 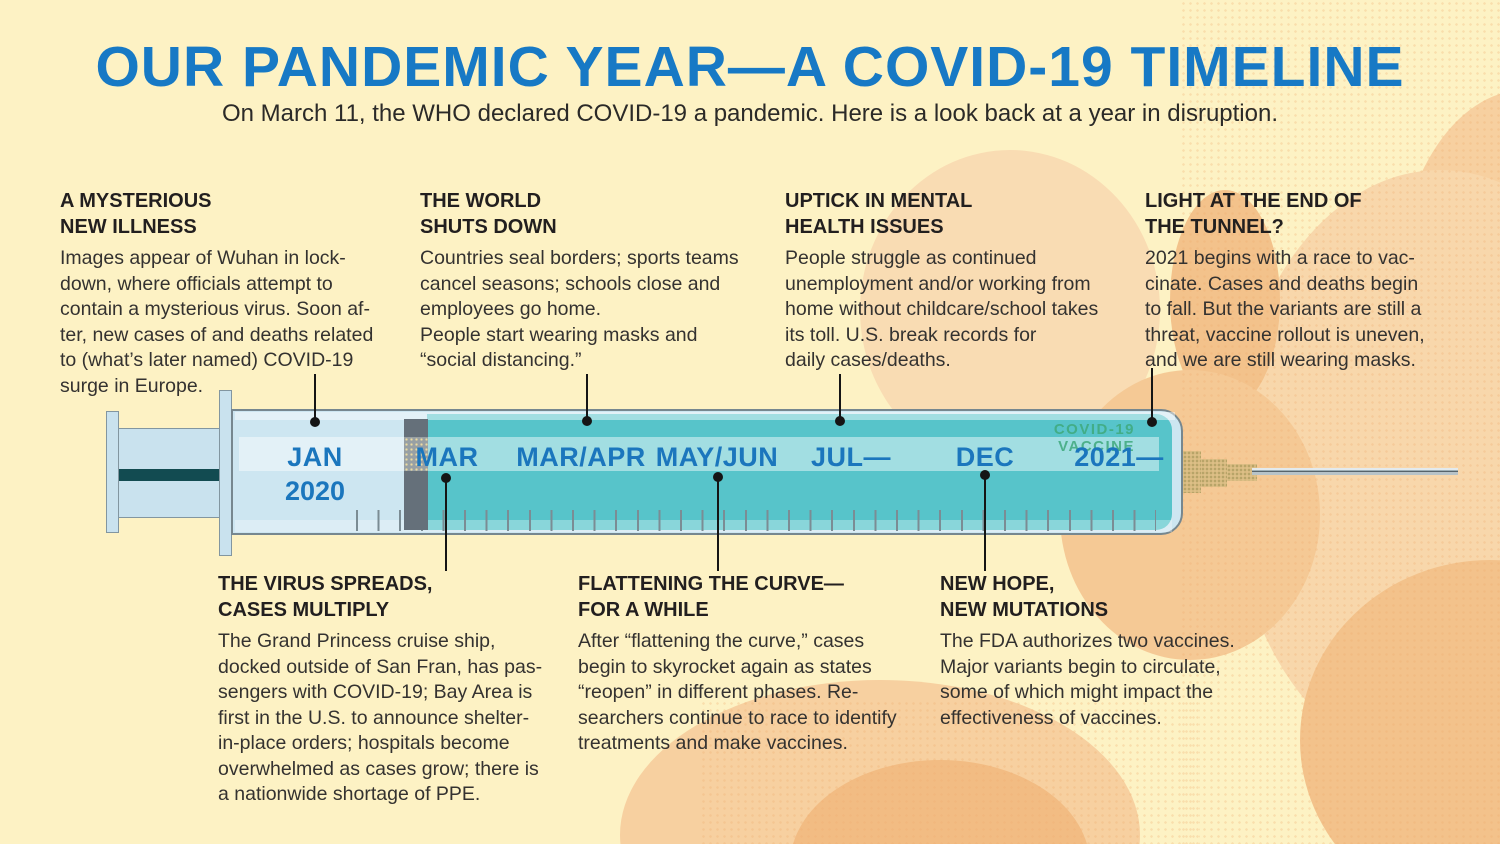 What do you see at coordinates (756, 520) in the screenshot?
I see `timeline-tick-marks` at bounding box center [756, 520].